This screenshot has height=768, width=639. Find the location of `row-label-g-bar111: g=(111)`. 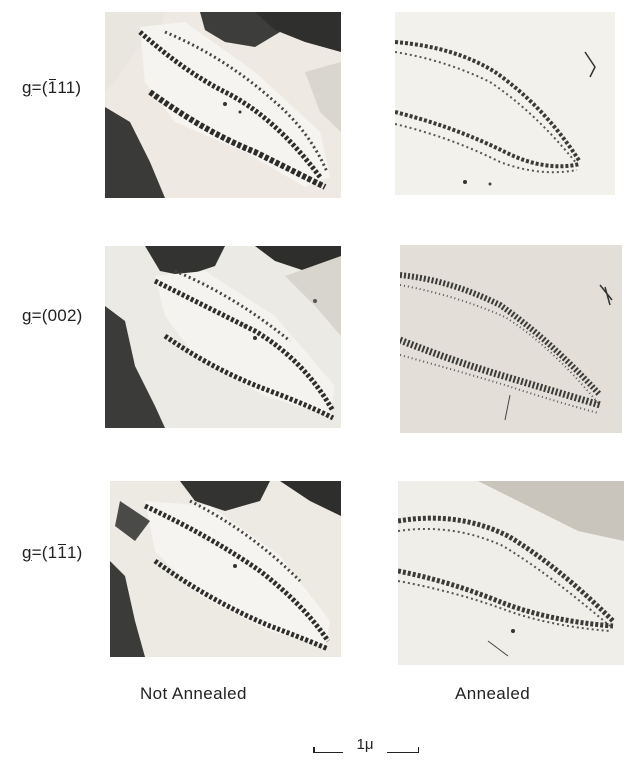

row-label-g-bar111: g=(111) is located at coordinates (51, 88).